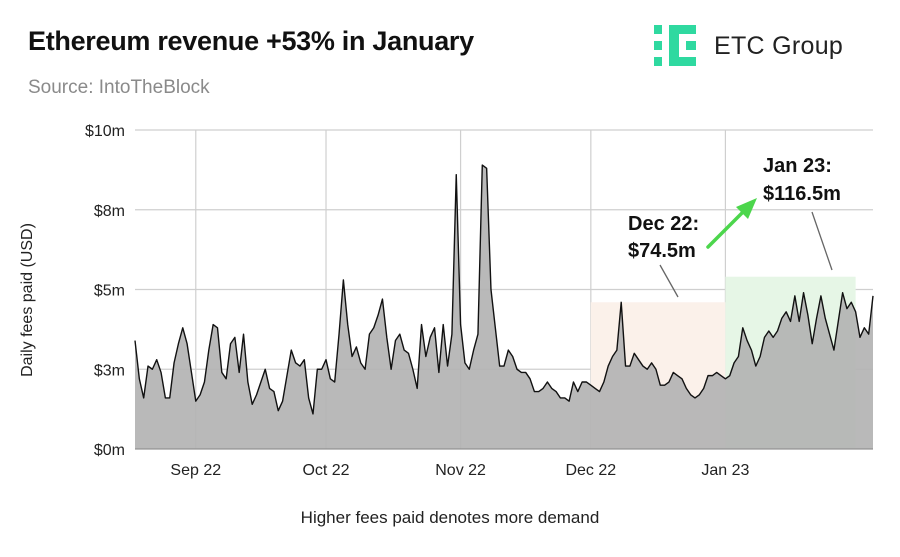 The height and width of the screenshot is (557, 900). I want to click on x-tick-label: Dec 22, so click(590, 470).